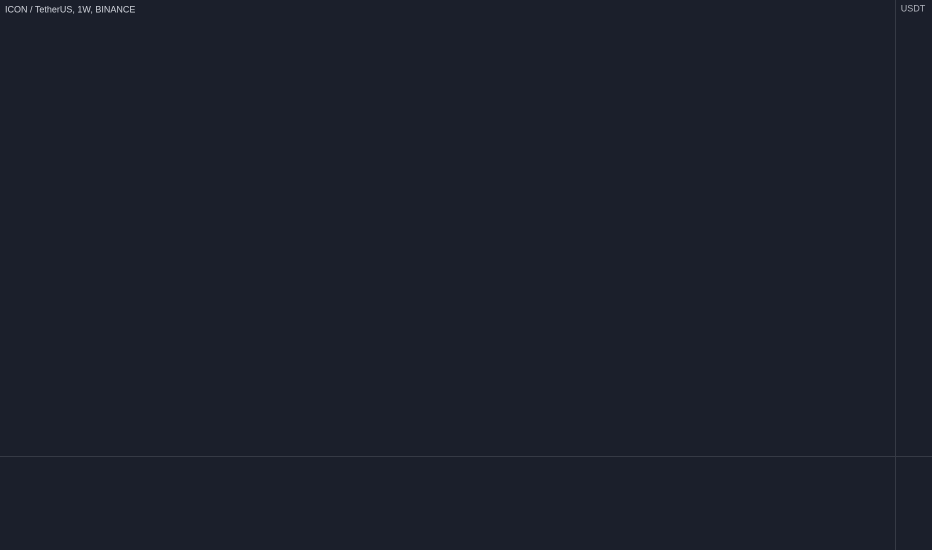 Image resolution: width=932 pixels, height=550 pixels. Describe the element at coordinates (70, 9) in the screenshot. I see `chart-title: ICON / TetherUS, 1W, BINANCE` at that location.